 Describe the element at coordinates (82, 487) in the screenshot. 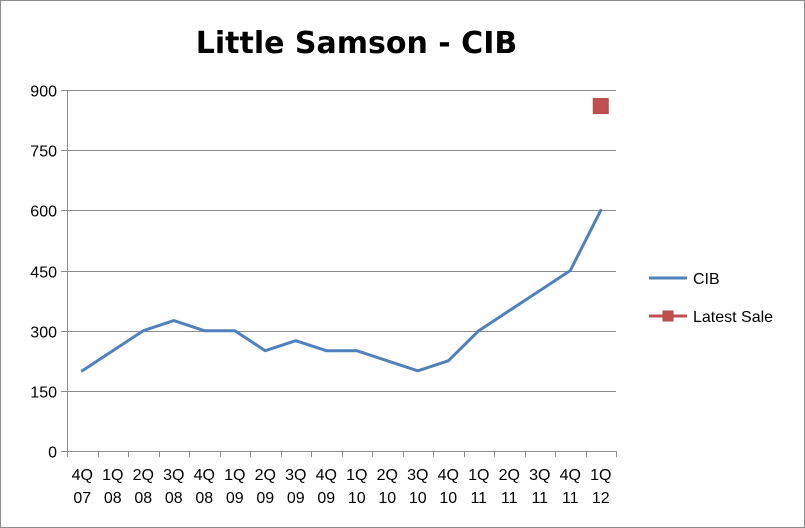

I see `x-tick-label: 4Q 07` at that location.